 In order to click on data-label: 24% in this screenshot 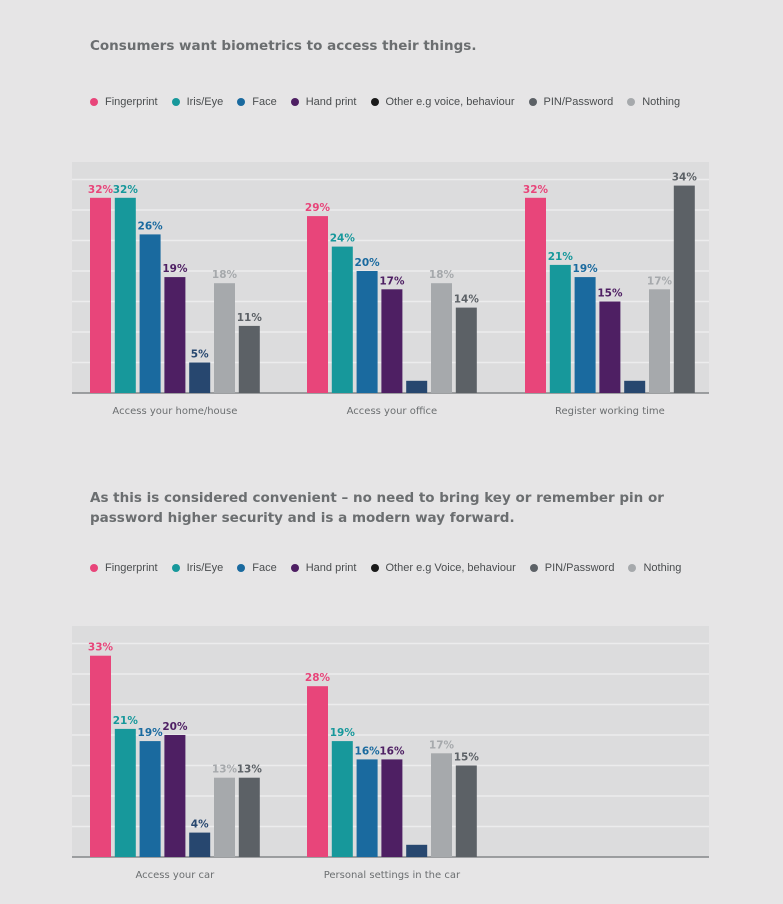, I will do `click(343, 239)`.